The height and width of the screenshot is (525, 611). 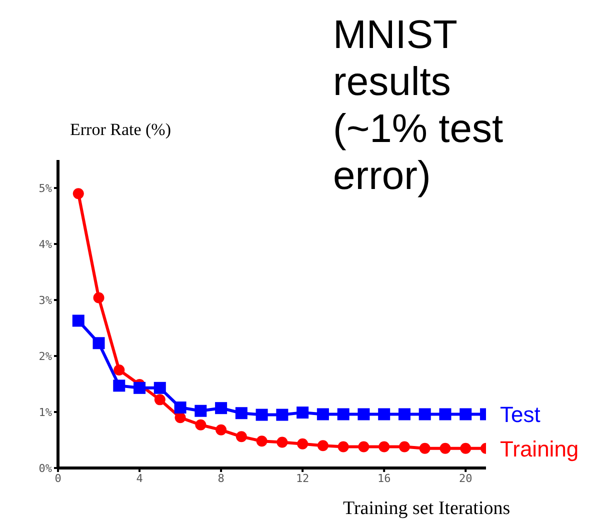 I want to click on x-tick-label: 12, so click(x=303, y=478).